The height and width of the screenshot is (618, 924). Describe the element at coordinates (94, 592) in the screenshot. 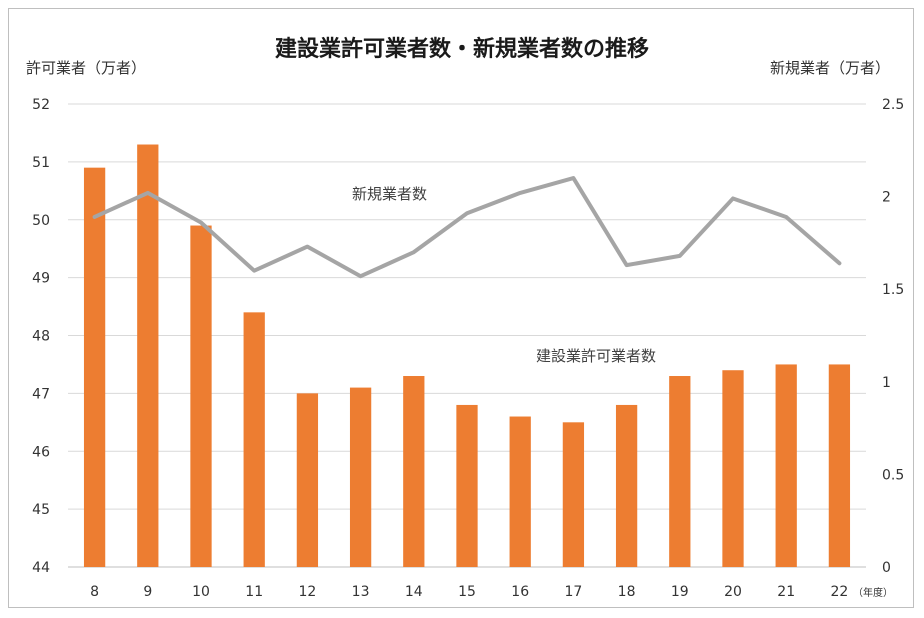

I see `category-label: 8` at that location.